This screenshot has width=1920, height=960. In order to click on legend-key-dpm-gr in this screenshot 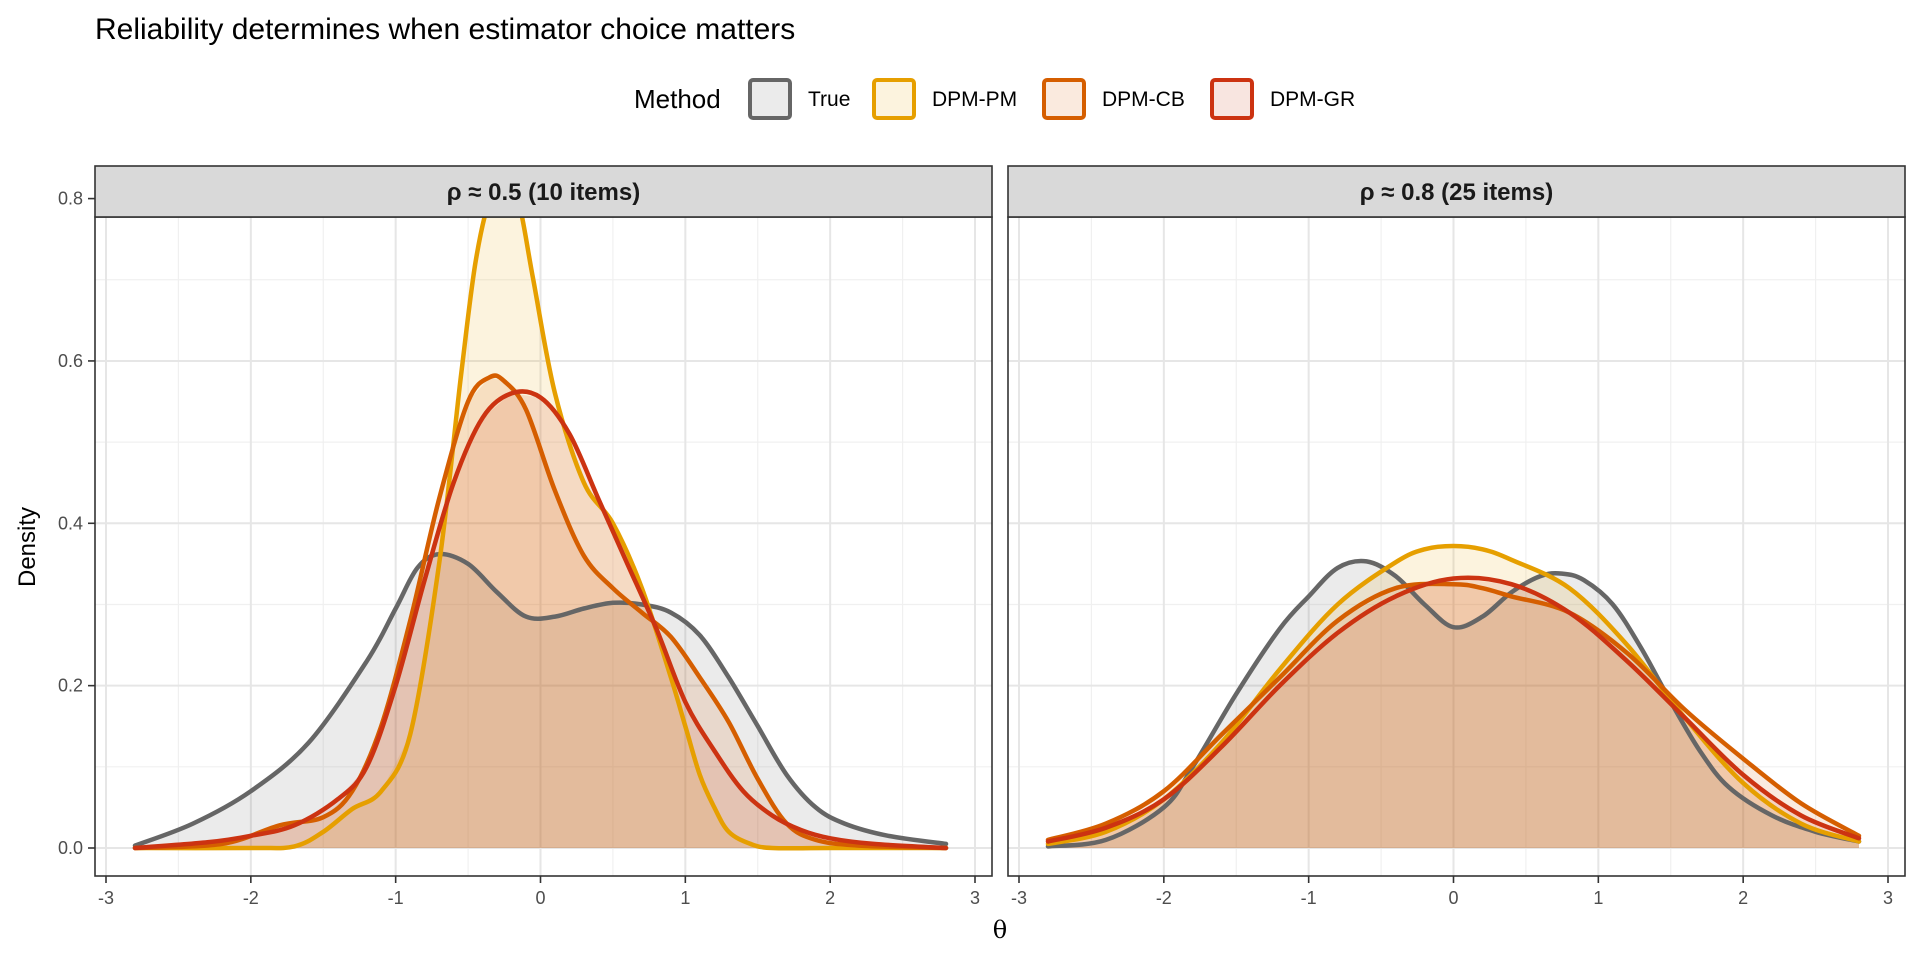, I will do `click(1232, 99)`.